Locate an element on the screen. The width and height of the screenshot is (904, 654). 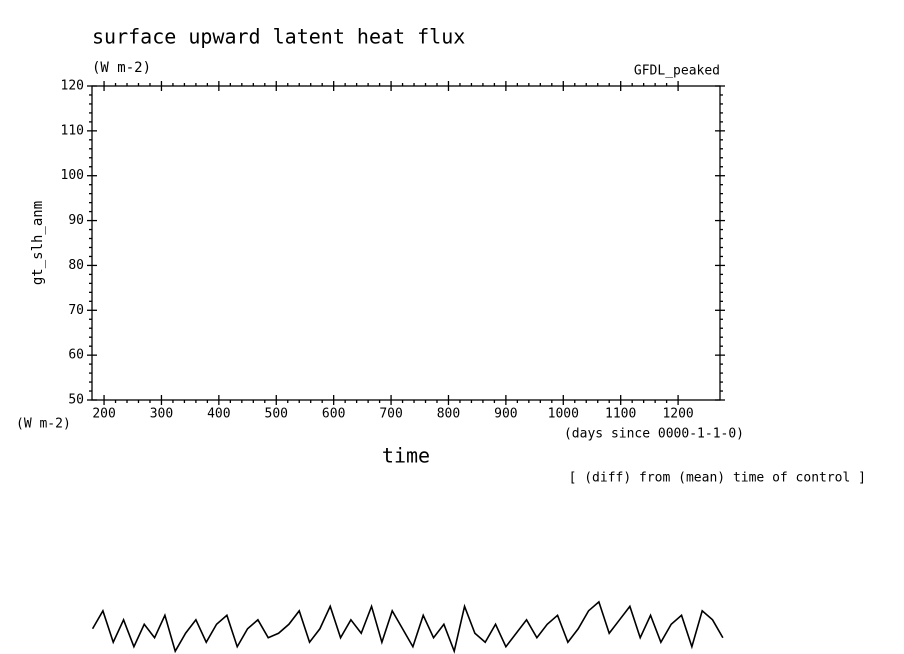
y-tick-label: 100 is located at coordinates (72, 175).